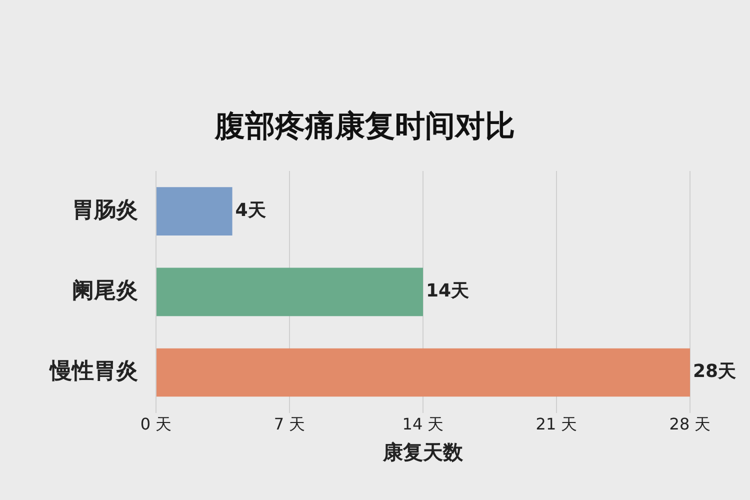 Image resolution: width=750 pixels, height=500 pixels. I want to click on x-tick-label: 28 天, so click(690, 424).